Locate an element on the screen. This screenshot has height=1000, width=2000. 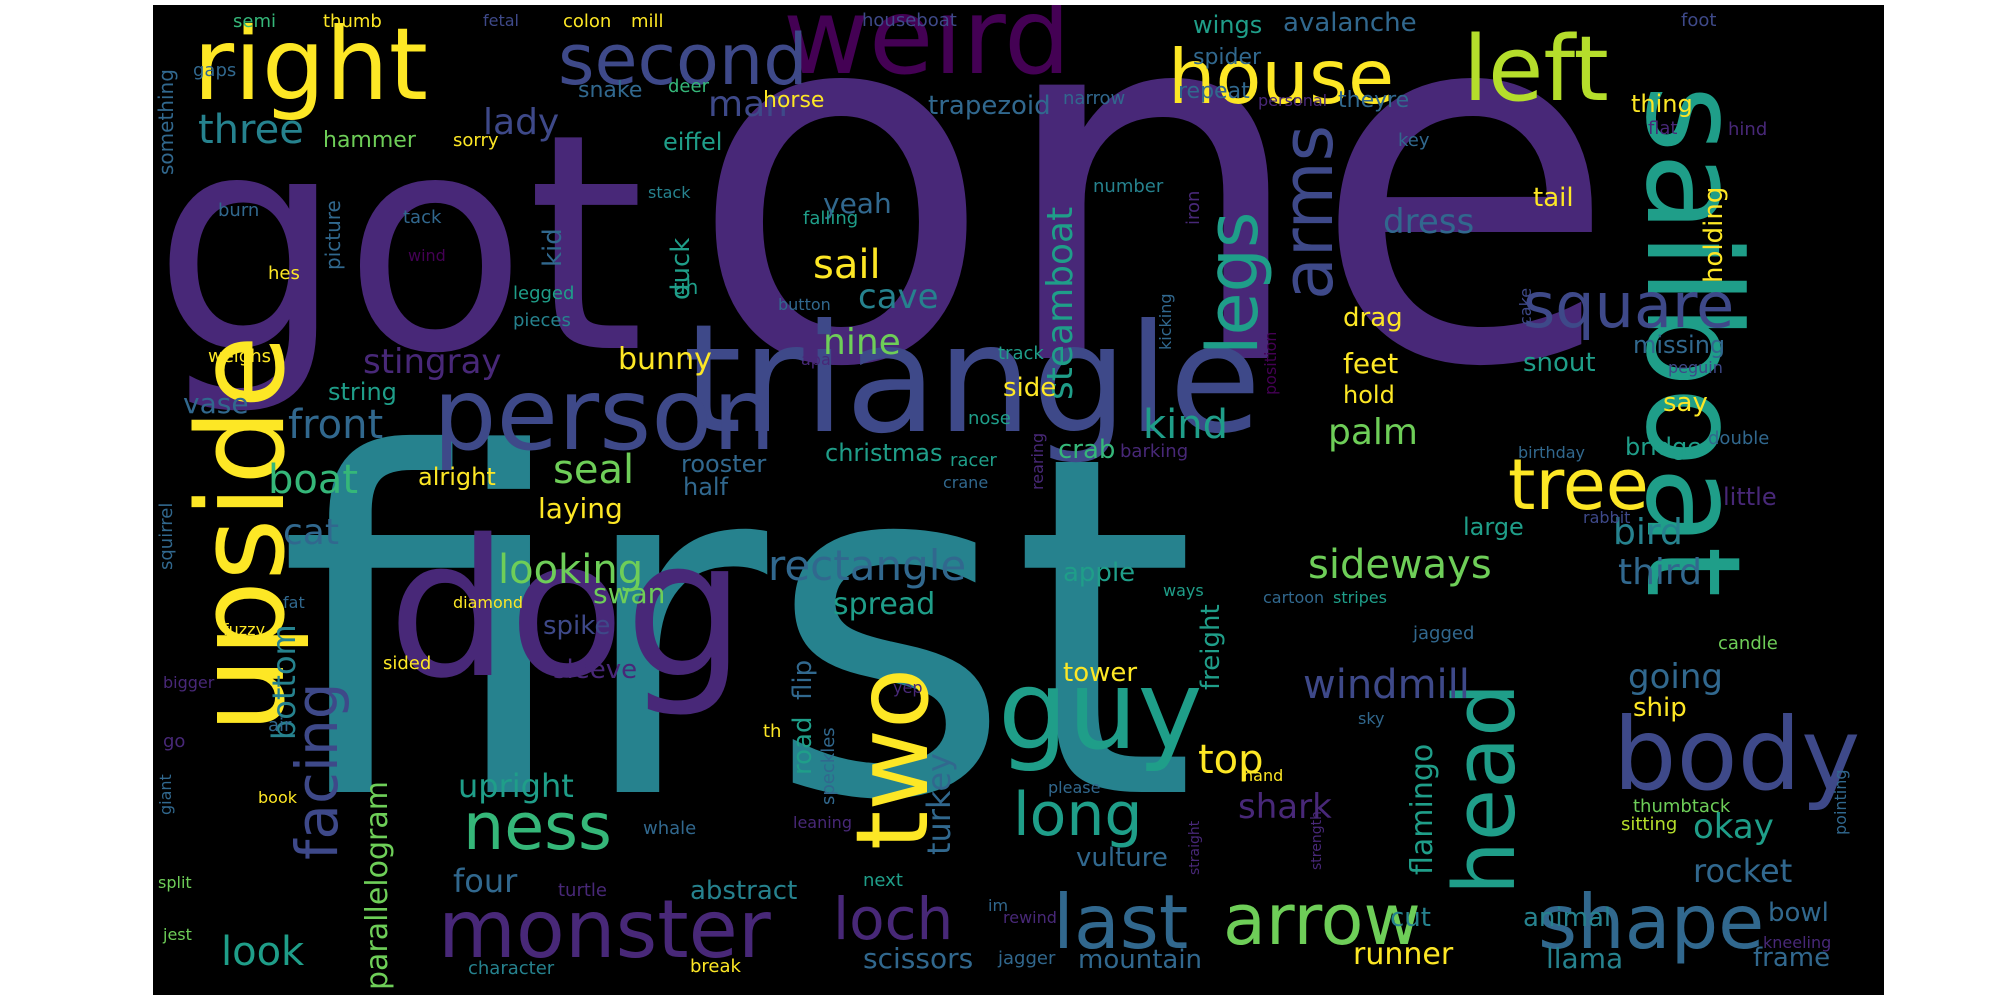
word-upright: upright is located at coordinates (516, 786).